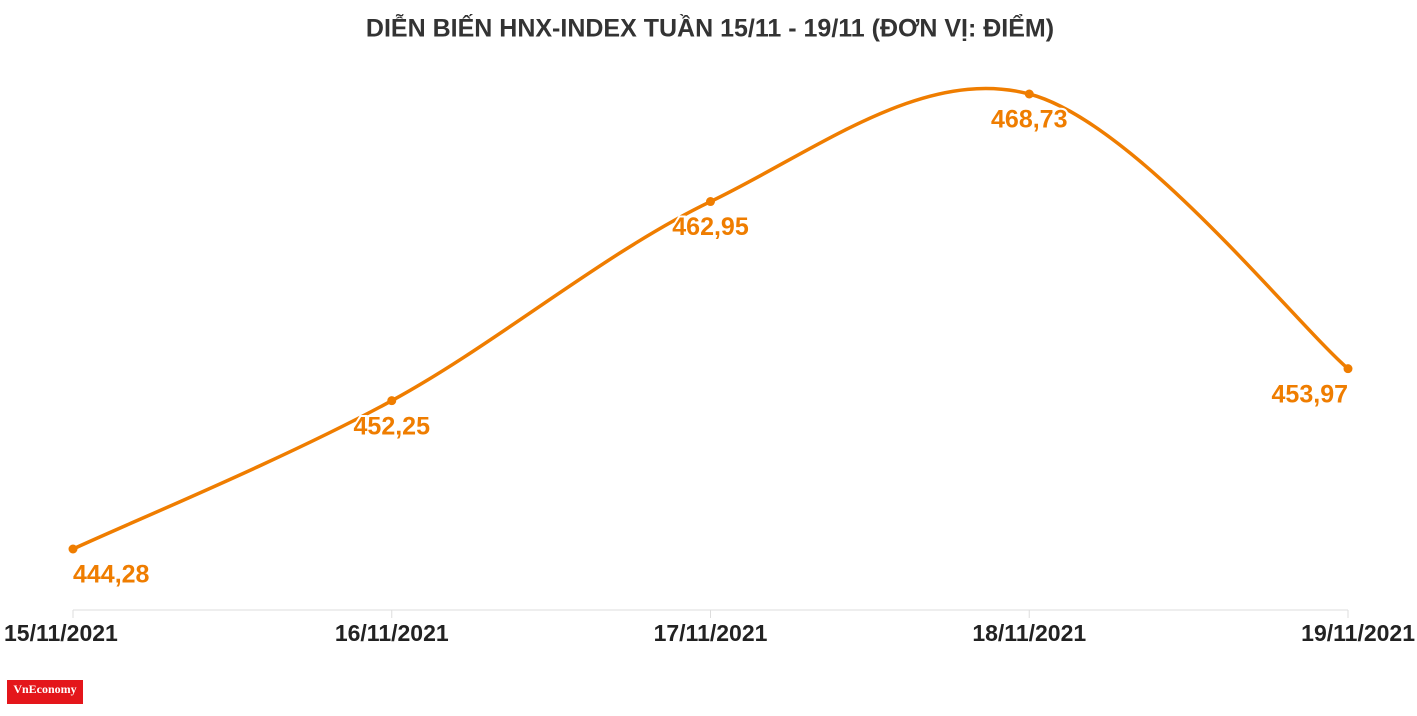 The height and width of the screenshot is (716, 1417). What do you see at coordinates (1029, 633) in the screenshot?
I see `x-tick-label: 18/11/2021` at bounding box center [1029, 633].